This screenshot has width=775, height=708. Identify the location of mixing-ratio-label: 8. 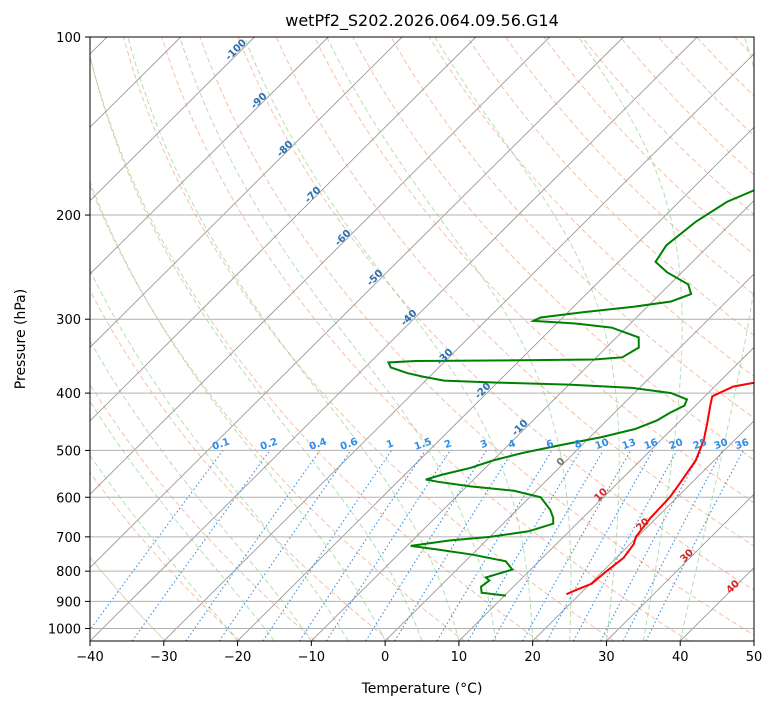
(578, 444).